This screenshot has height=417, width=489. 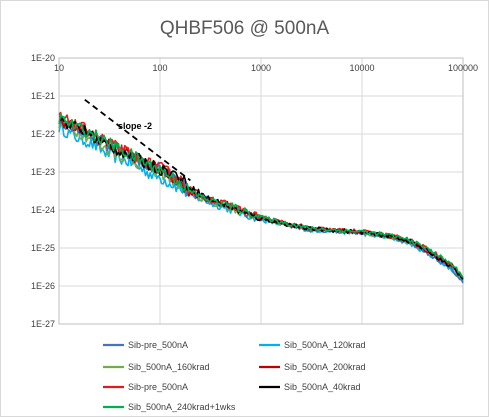 I want to click on slope-line, so click(x=137, y=140).